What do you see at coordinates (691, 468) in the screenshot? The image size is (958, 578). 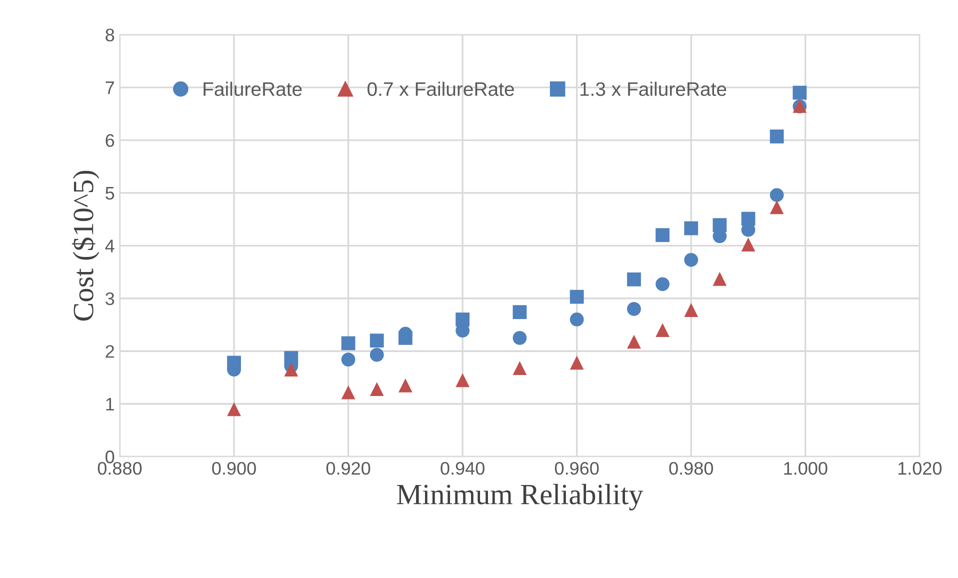 I see `x-tick-label: 0.980` at bounding box center [691, 468].